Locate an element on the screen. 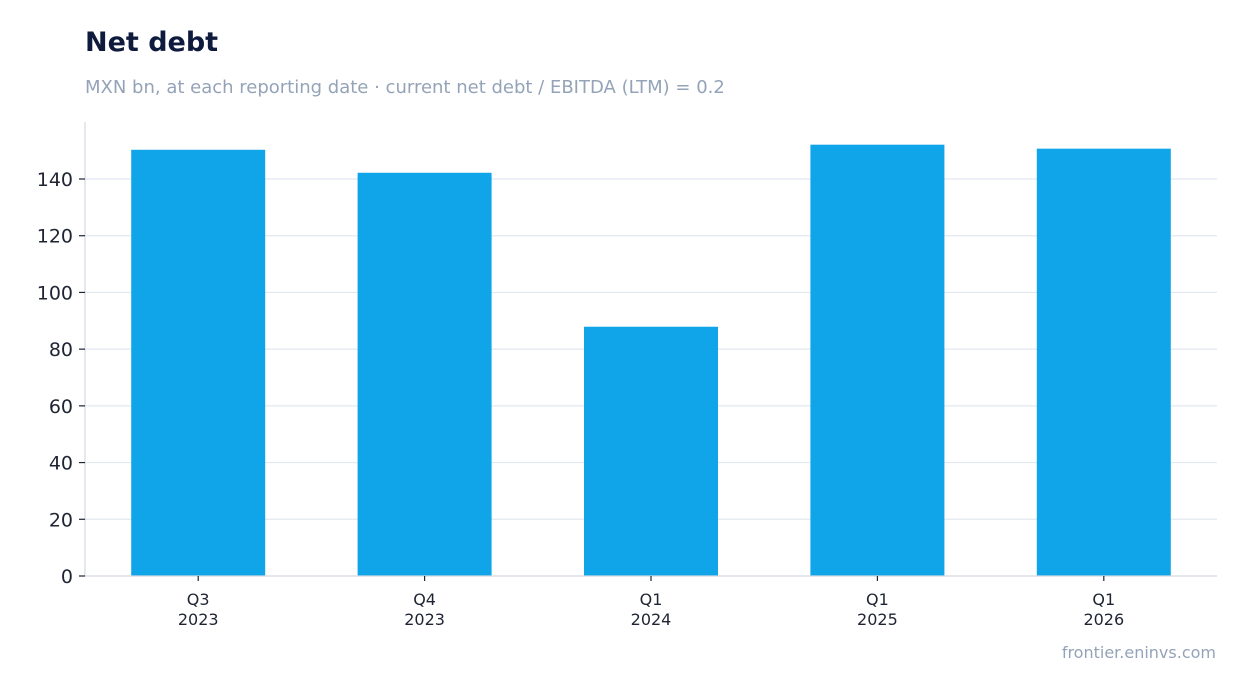 The height and width of the screenshot is (693, 1247). source-footer: frontier.eninvs.com is located at coordinates (1138, 652).